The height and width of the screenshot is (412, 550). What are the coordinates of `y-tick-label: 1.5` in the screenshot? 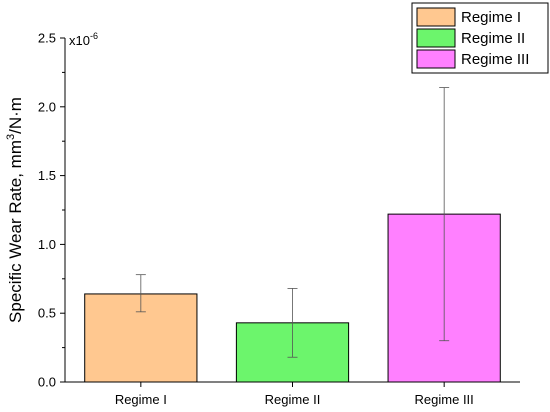 It's located at (47, 175).